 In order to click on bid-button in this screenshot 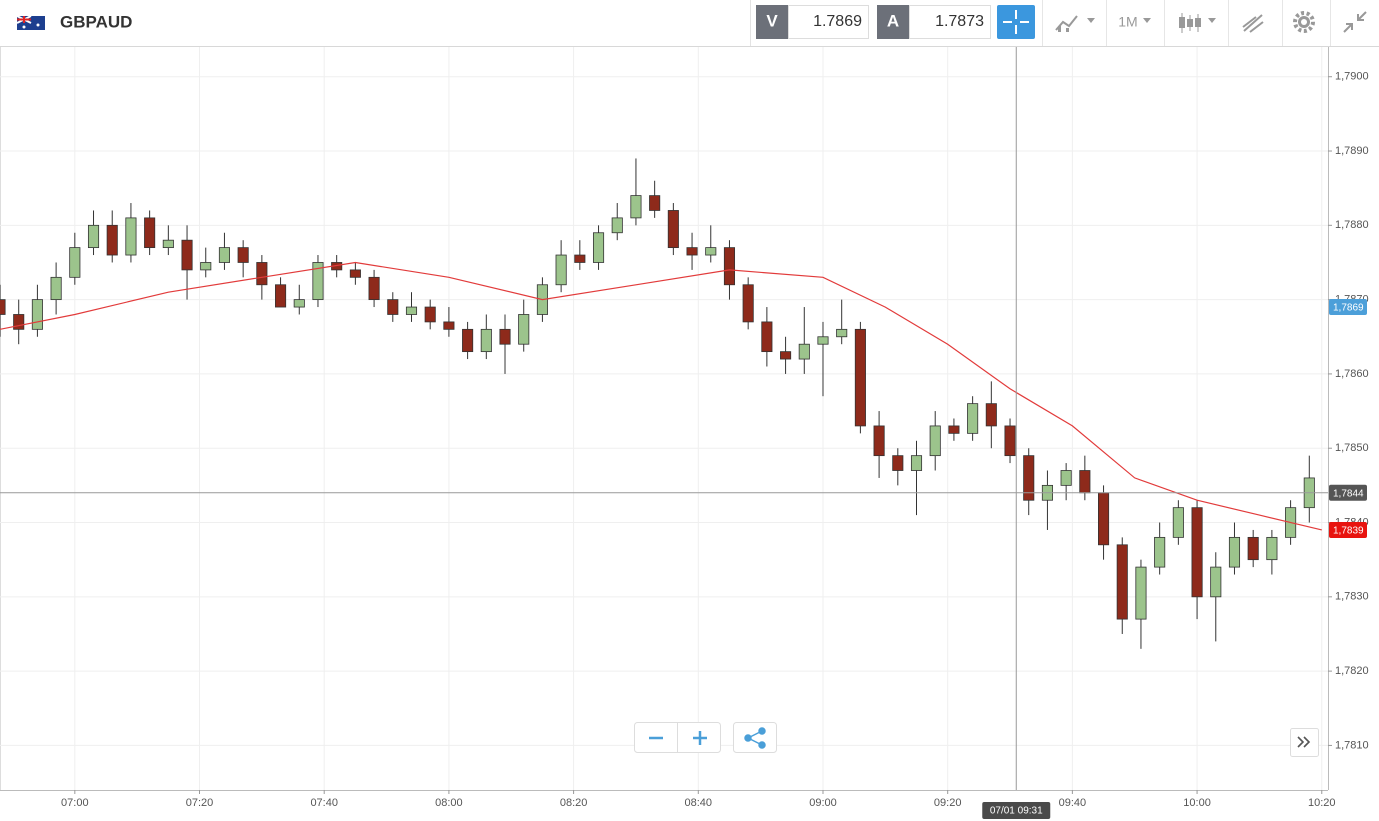, I will do `click(772, 22)`.